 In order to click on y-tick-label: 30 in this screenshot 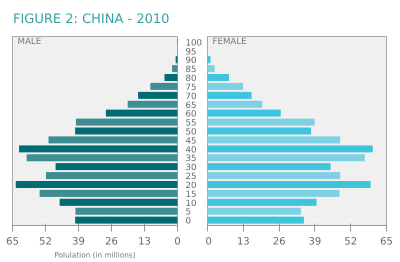, I will do `click(191, 168)`.